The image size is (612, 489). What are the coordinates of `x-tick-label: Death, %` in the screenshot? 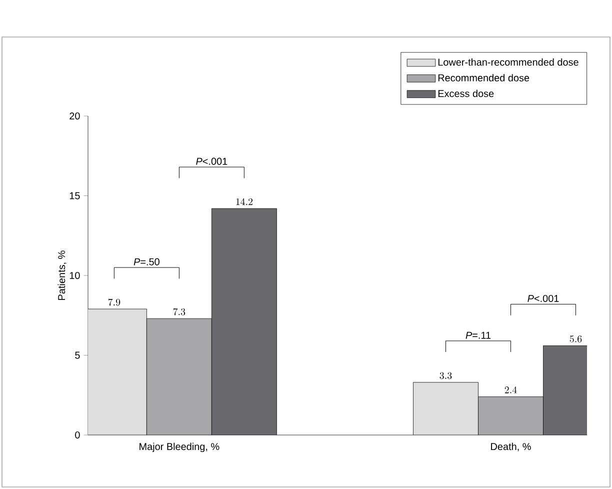 It's located at (511, 447).